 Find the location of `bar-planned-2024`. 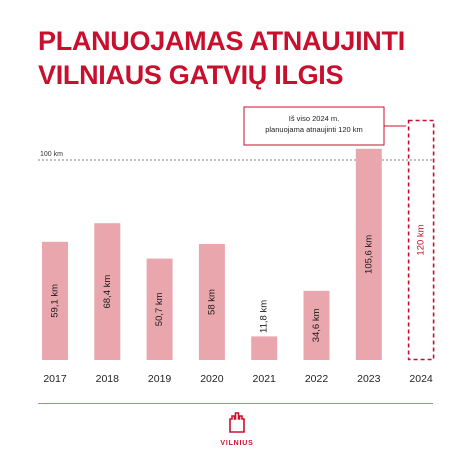

bar-planned-2024 is located at coordinates (421, 240).